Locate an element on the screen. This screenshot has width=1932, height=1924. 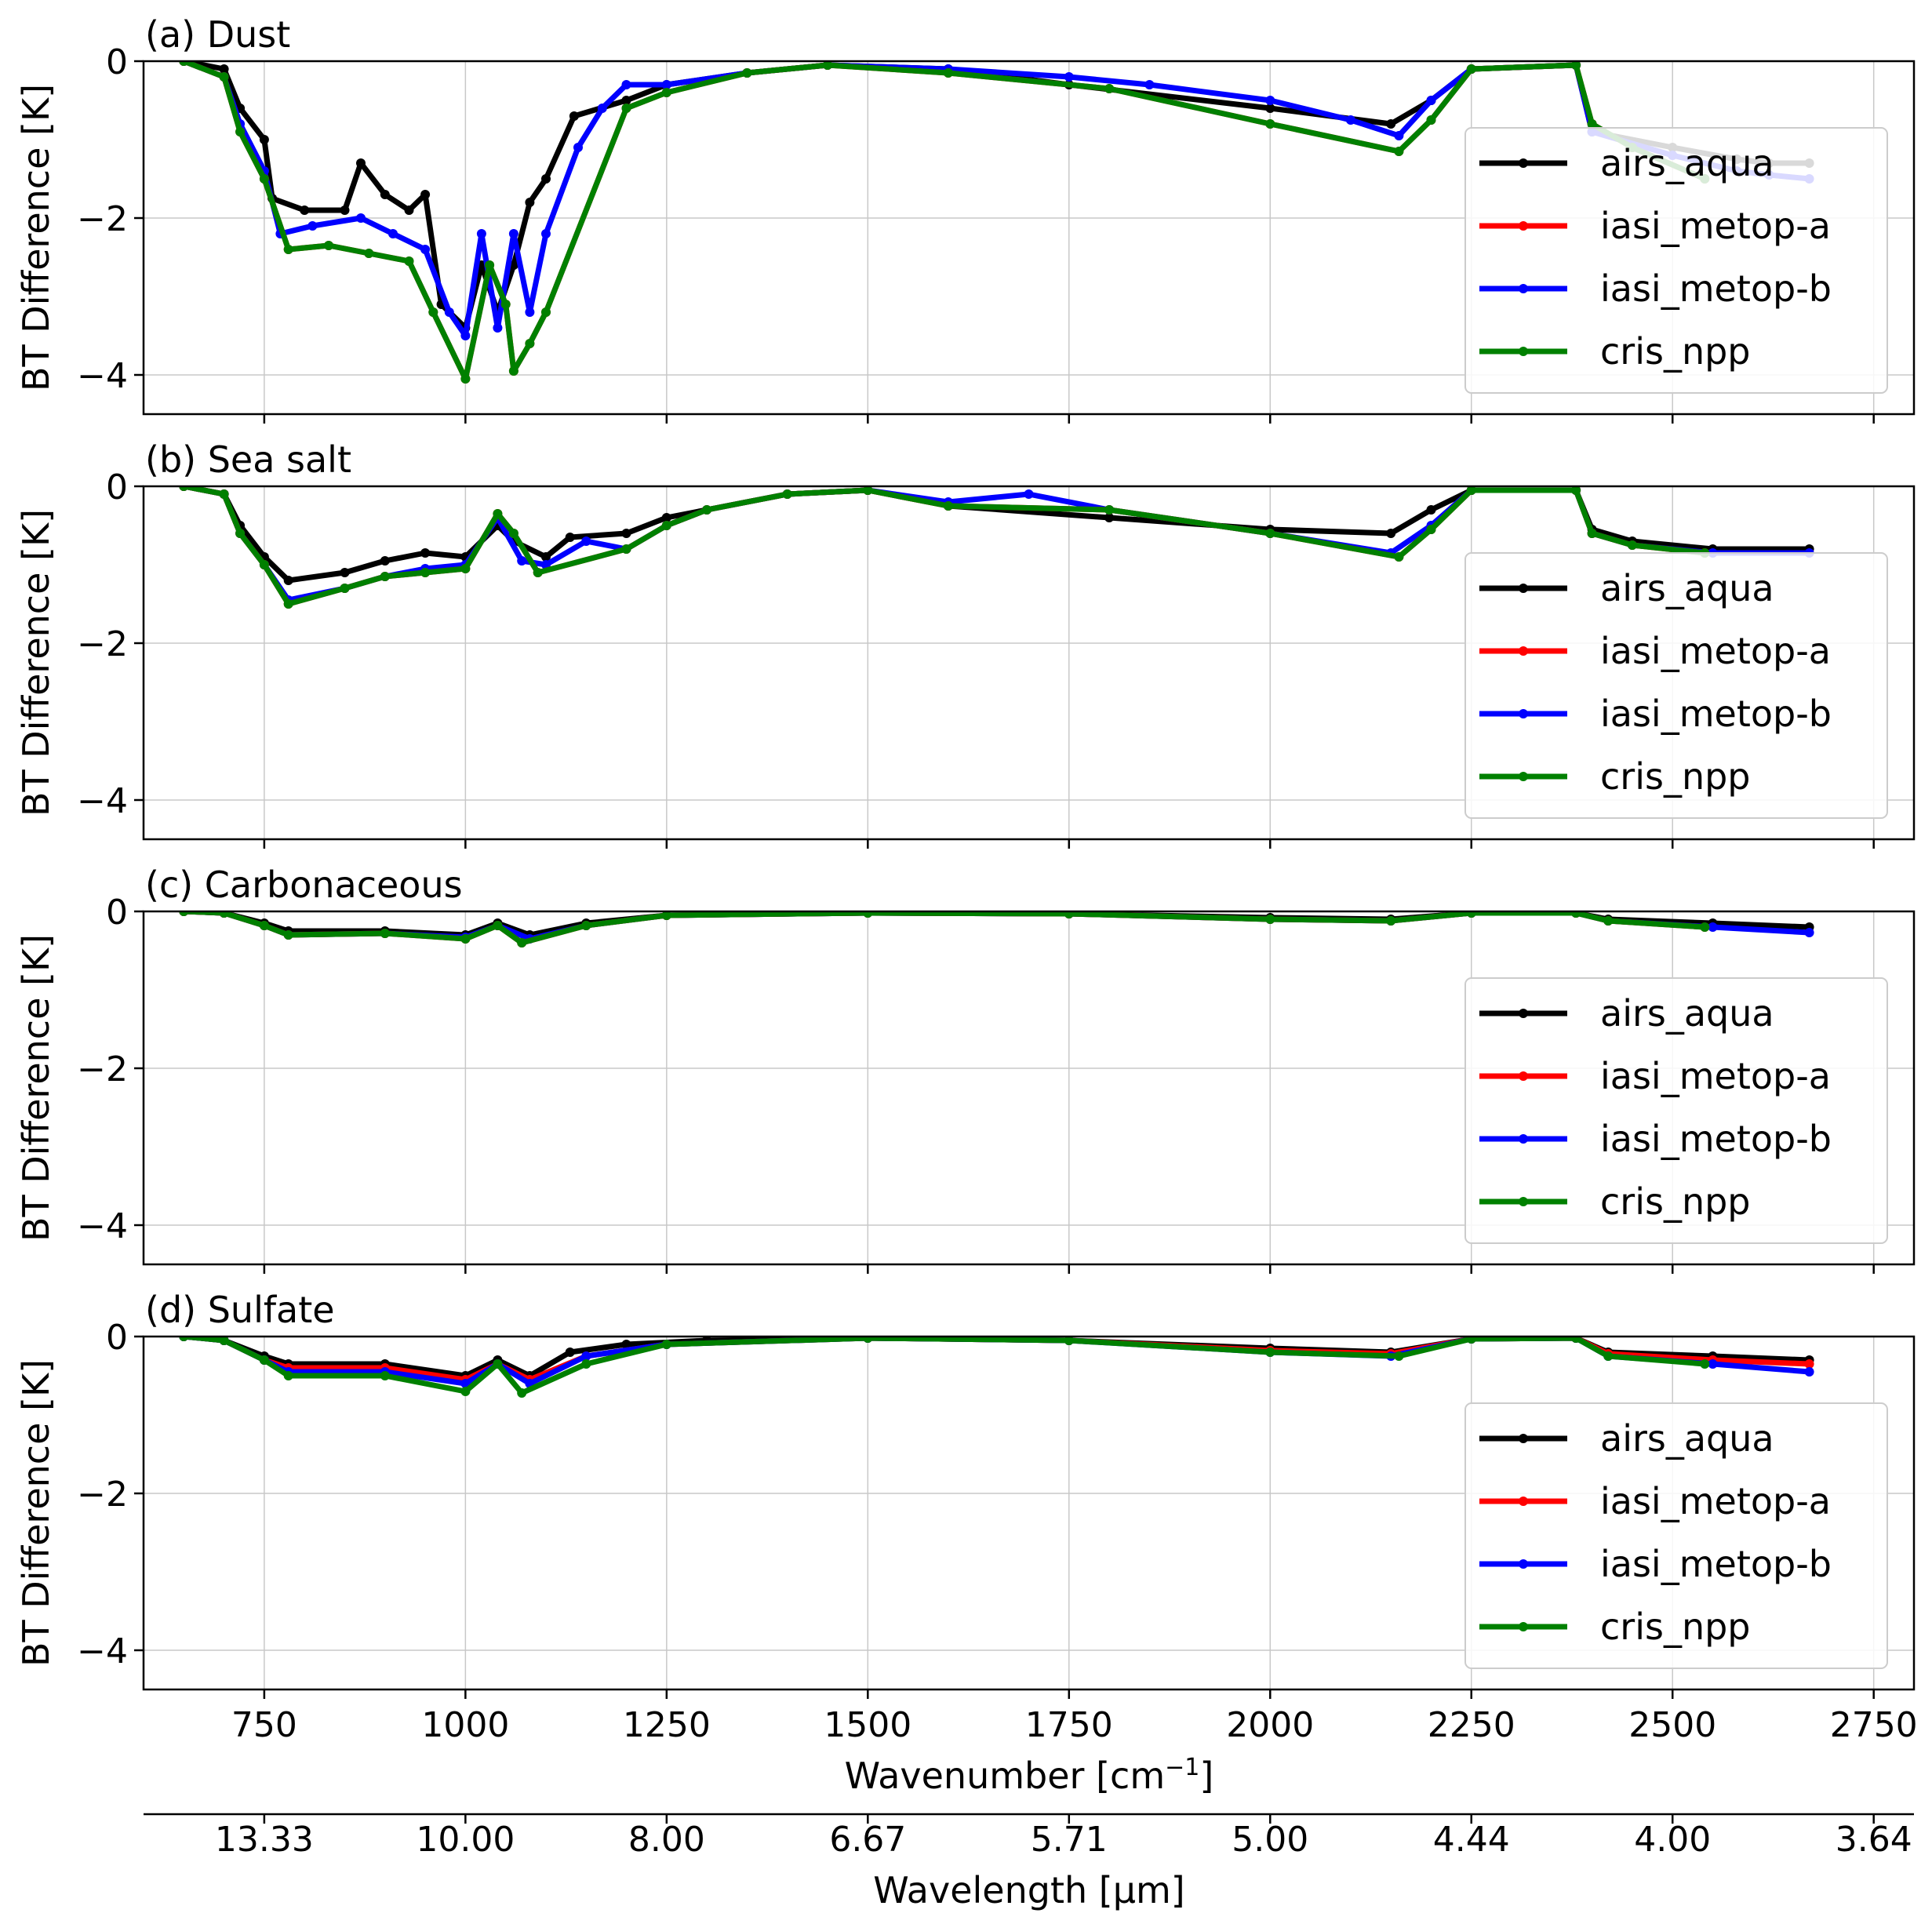
legend-label: airs_aqua is located at coordinates (1687, 588).